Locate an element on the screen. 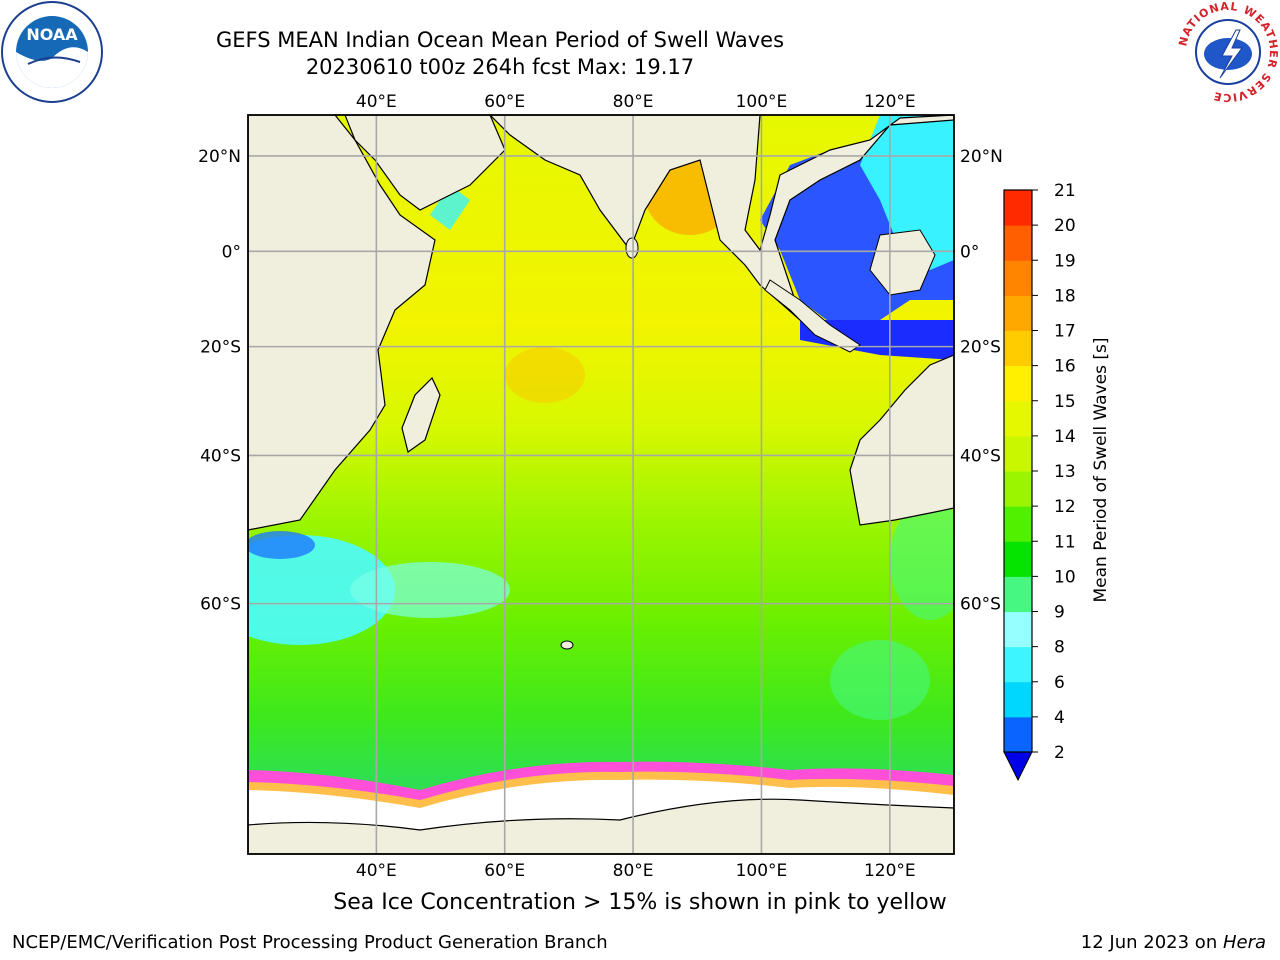  land-africa is located at coordinates (342, 323).